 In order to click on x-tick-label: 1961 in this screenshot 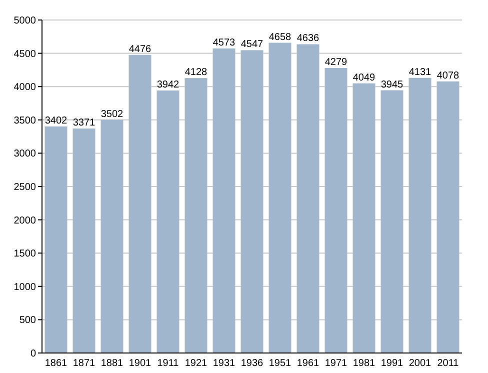, I will do `click(308, 363)`.